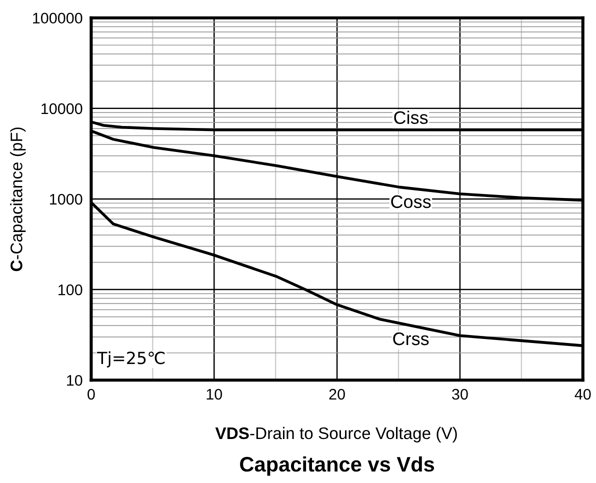 The image size is (596, 483). Describe the element at coordinates (460, 394) in the screenshot. I see `x-tick-label: 30` at that location.